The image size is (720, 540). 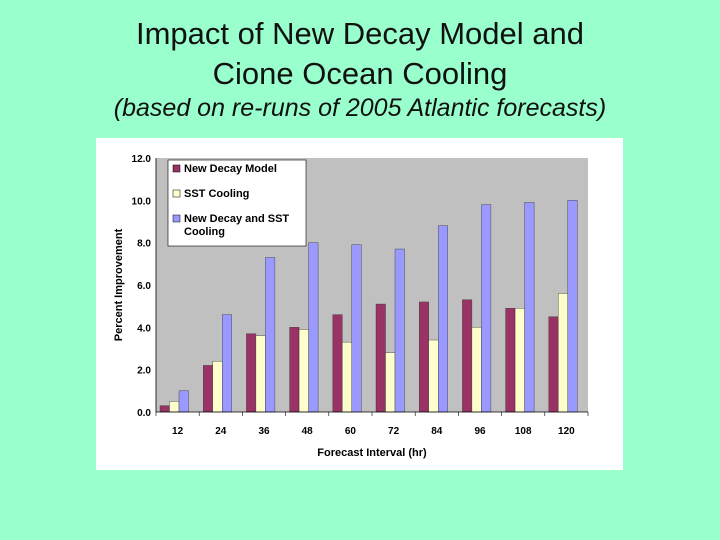 What do you see at coordinates (237, 203) in the screenshot?
I see `legend-box` at bounding box center [237, 203].